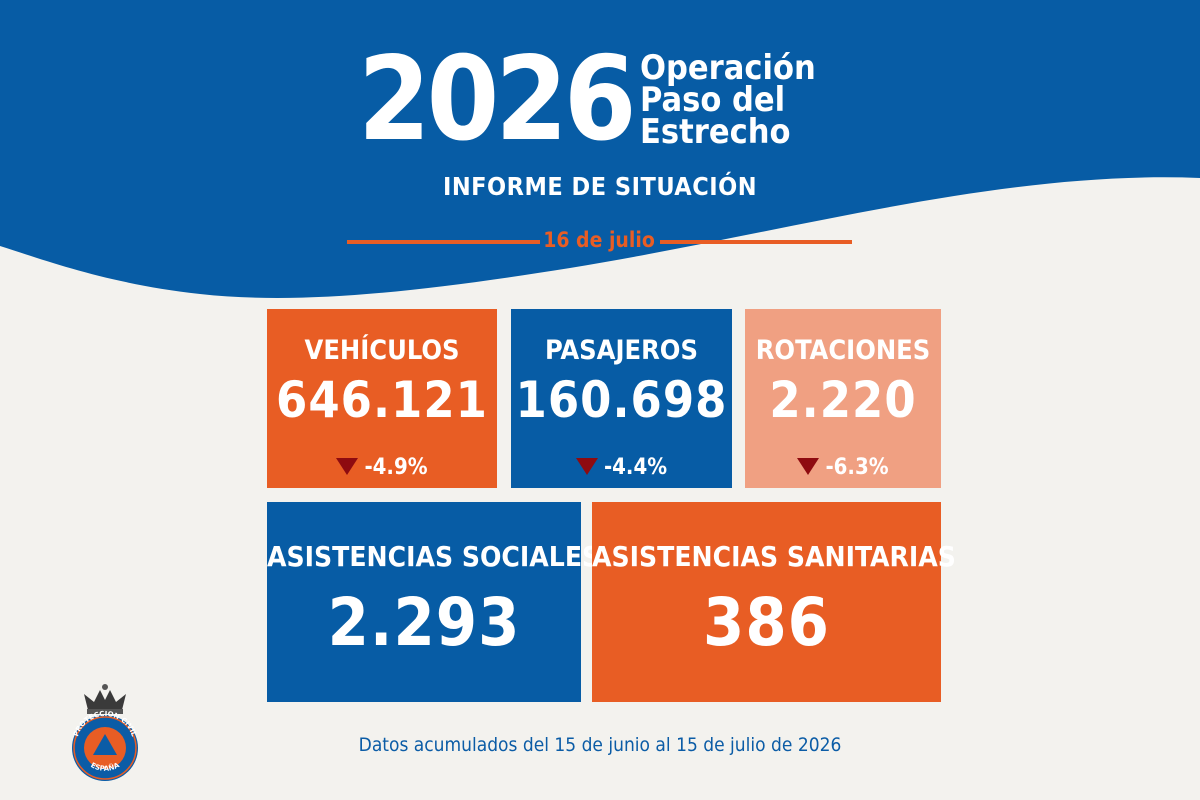  What do you see at coordinates (774, 556) in the screenshot?
I see `card-label: ASISTENCIAS SANITARIAS` at bounding box center [774, 556].